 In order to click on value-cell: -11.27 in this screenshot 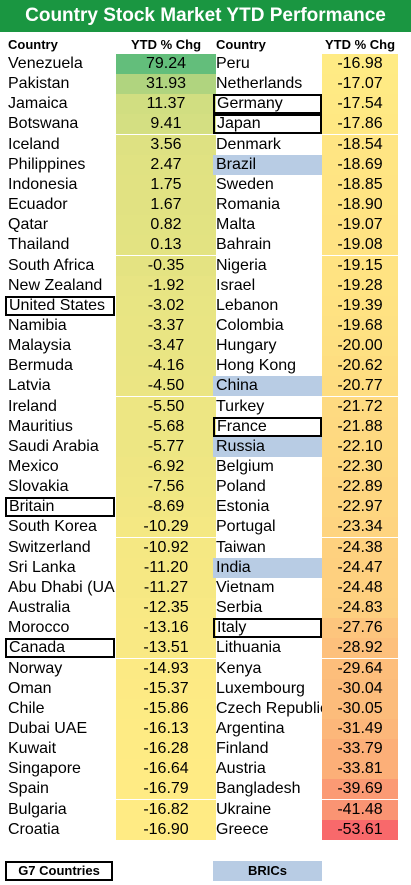, I will do `click(166, 588)`.